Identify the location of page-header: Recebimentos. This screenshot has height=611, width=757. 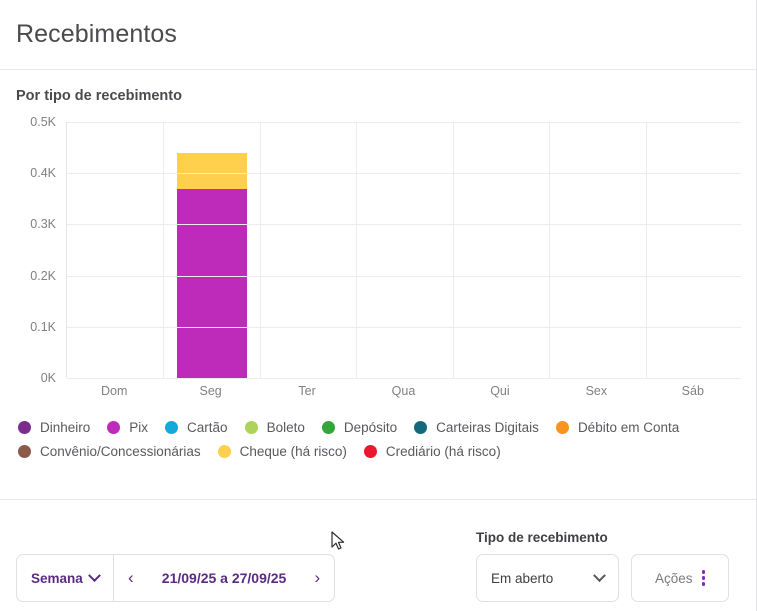
(378, 35).